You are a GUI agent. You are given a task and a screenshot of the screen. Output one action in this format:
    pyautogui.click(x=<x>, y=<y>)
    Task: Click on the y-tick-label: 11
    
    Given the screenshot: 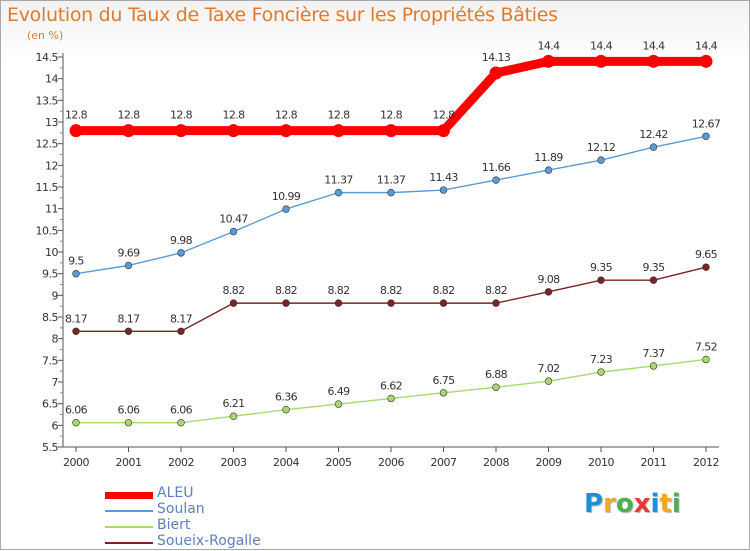 What is the action you would take?
    pyautogui.click(x=51, y=209)
    